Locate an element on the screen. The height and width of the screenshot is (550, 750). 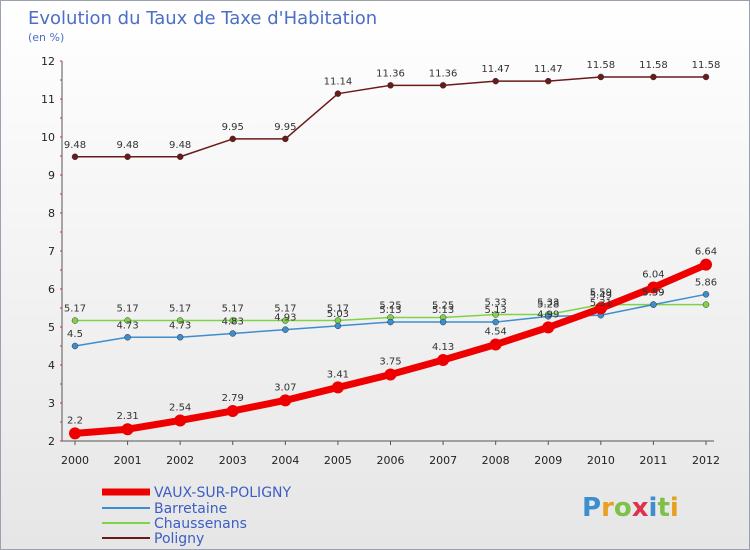
data-label-poligny: 9.95 is located at coordinates (285, 127).